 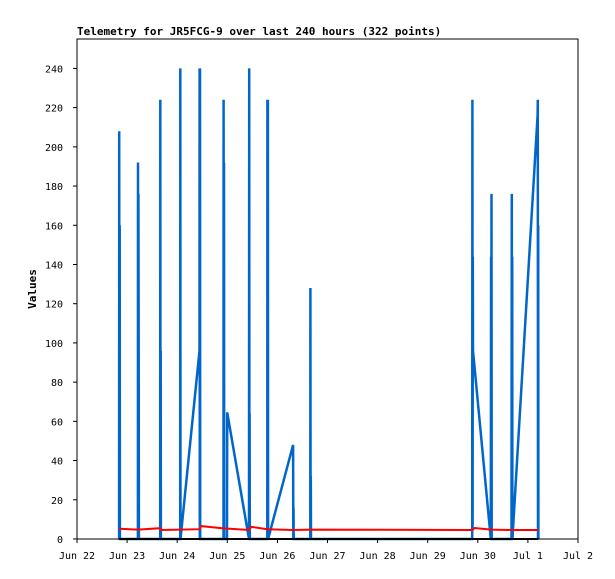 What do you see at coordinates (54, 226) in the screenshot?
I see `y-tick-label: 160` at bounding box center [54, 226].